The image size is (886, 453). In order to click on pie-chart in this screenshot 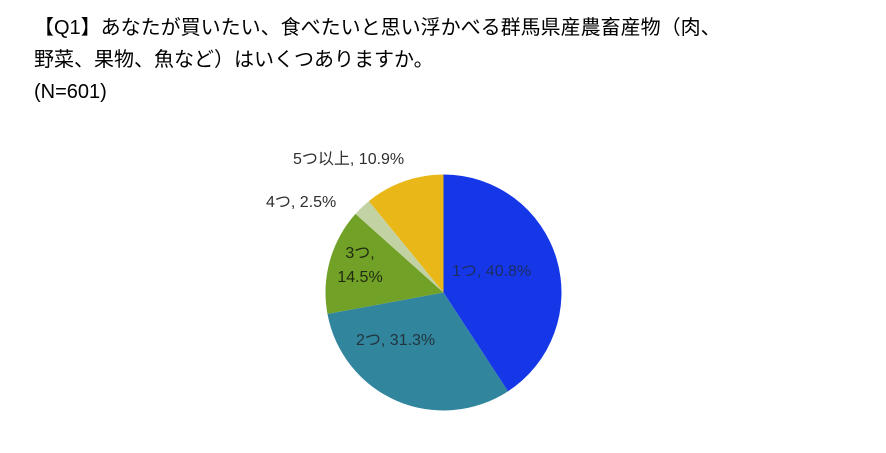, I will do `click(443, 292)`.